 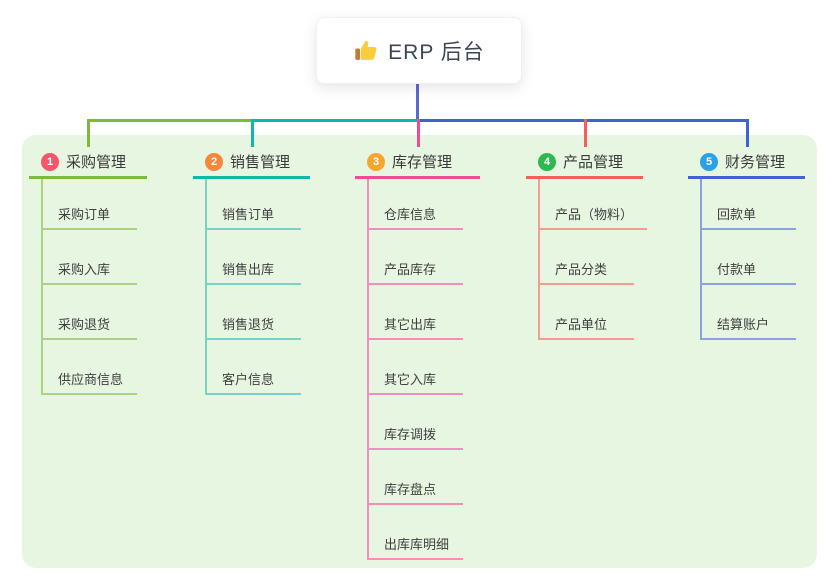 I want to click on bus-segment-finance, so click(x=583, y=120).